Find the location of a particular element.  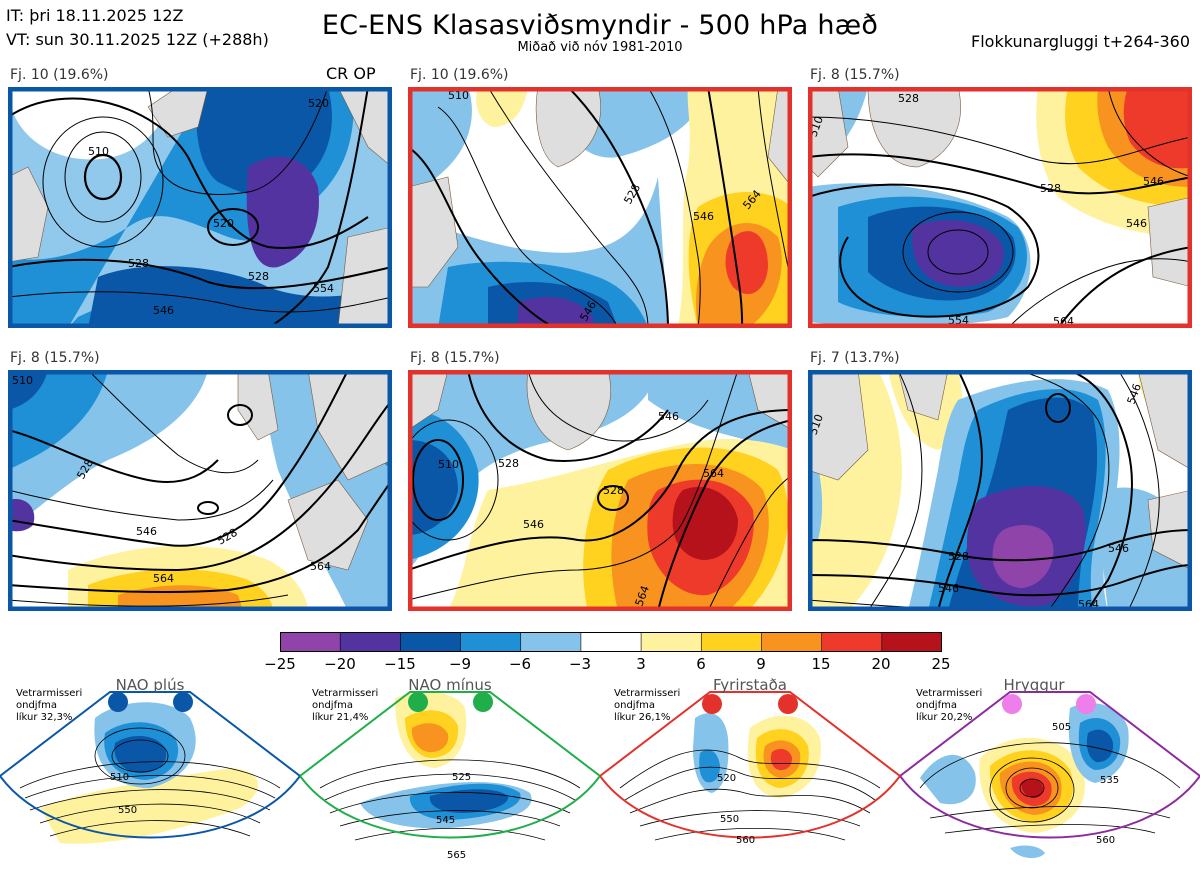

cluster-map-2: 510 528 546 564 546 is located at coordinates (600, 207).